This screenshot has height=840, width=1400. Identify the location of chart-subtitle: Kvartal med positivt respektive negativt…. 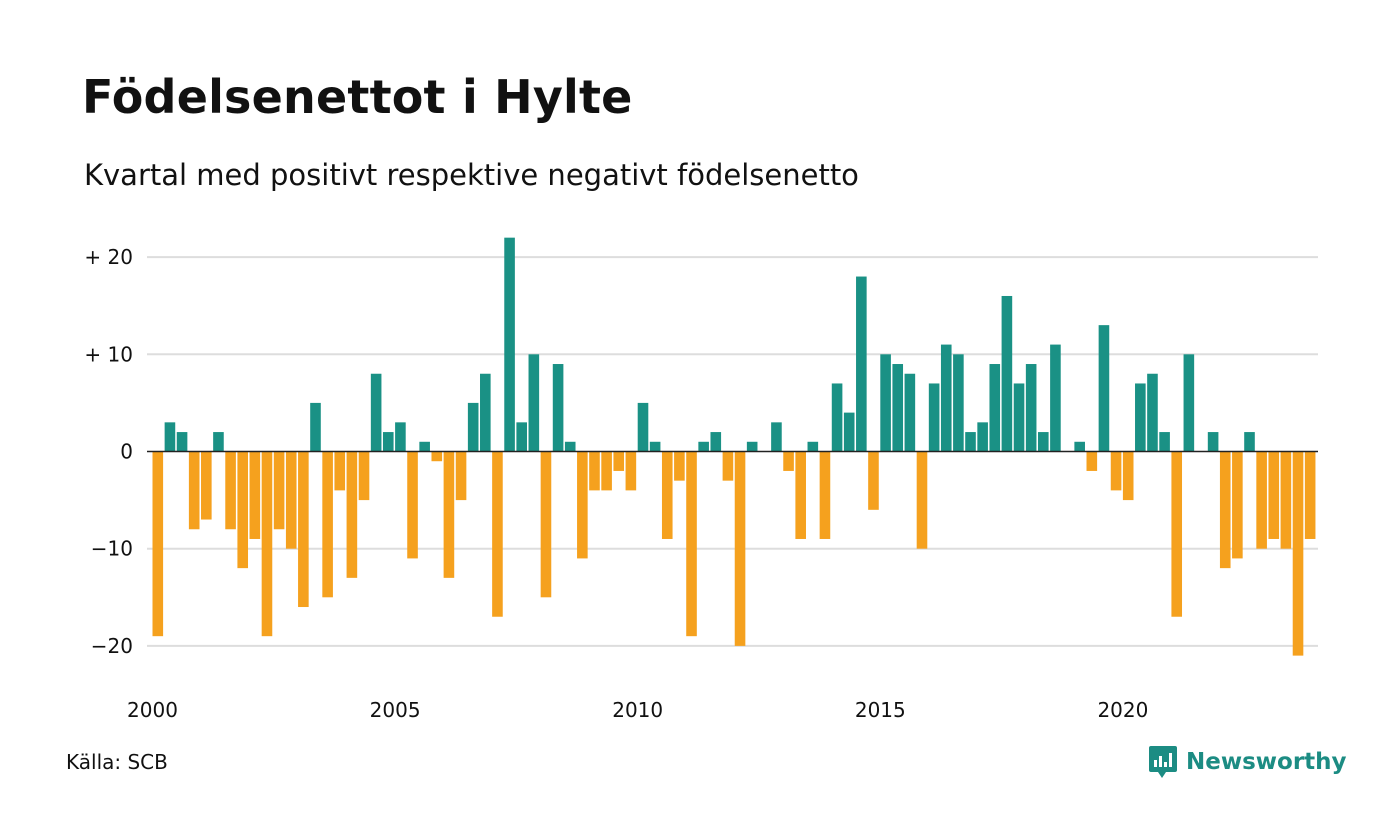
(471, 175).